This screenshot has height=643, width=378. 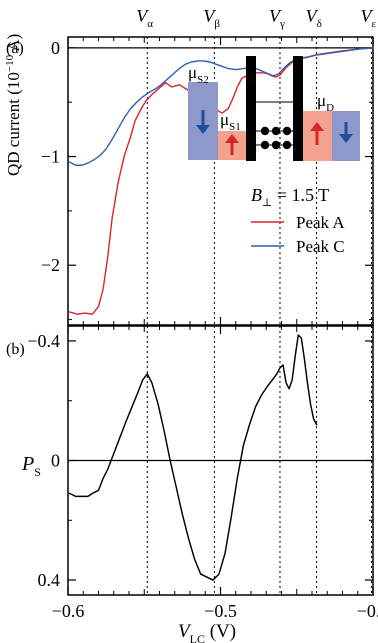 I want to click on mu-s2-label: μS2, so click(x=198, y=74).